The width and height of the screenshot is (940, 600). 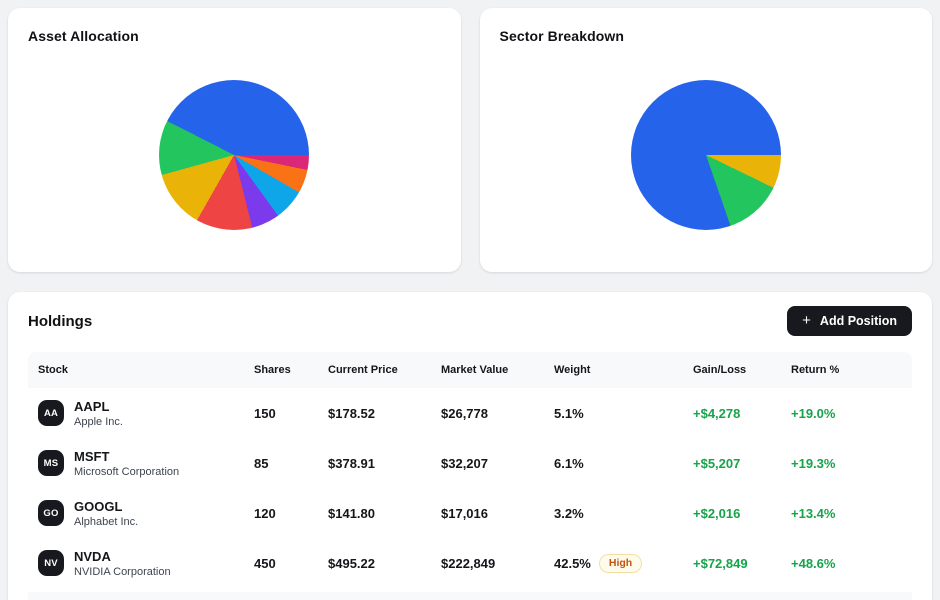 What do you see at coordinates (720, 370) in the screenshot?
I see `column-header-gain-loss: Gain/Loss` at bounding box center [720, 370].